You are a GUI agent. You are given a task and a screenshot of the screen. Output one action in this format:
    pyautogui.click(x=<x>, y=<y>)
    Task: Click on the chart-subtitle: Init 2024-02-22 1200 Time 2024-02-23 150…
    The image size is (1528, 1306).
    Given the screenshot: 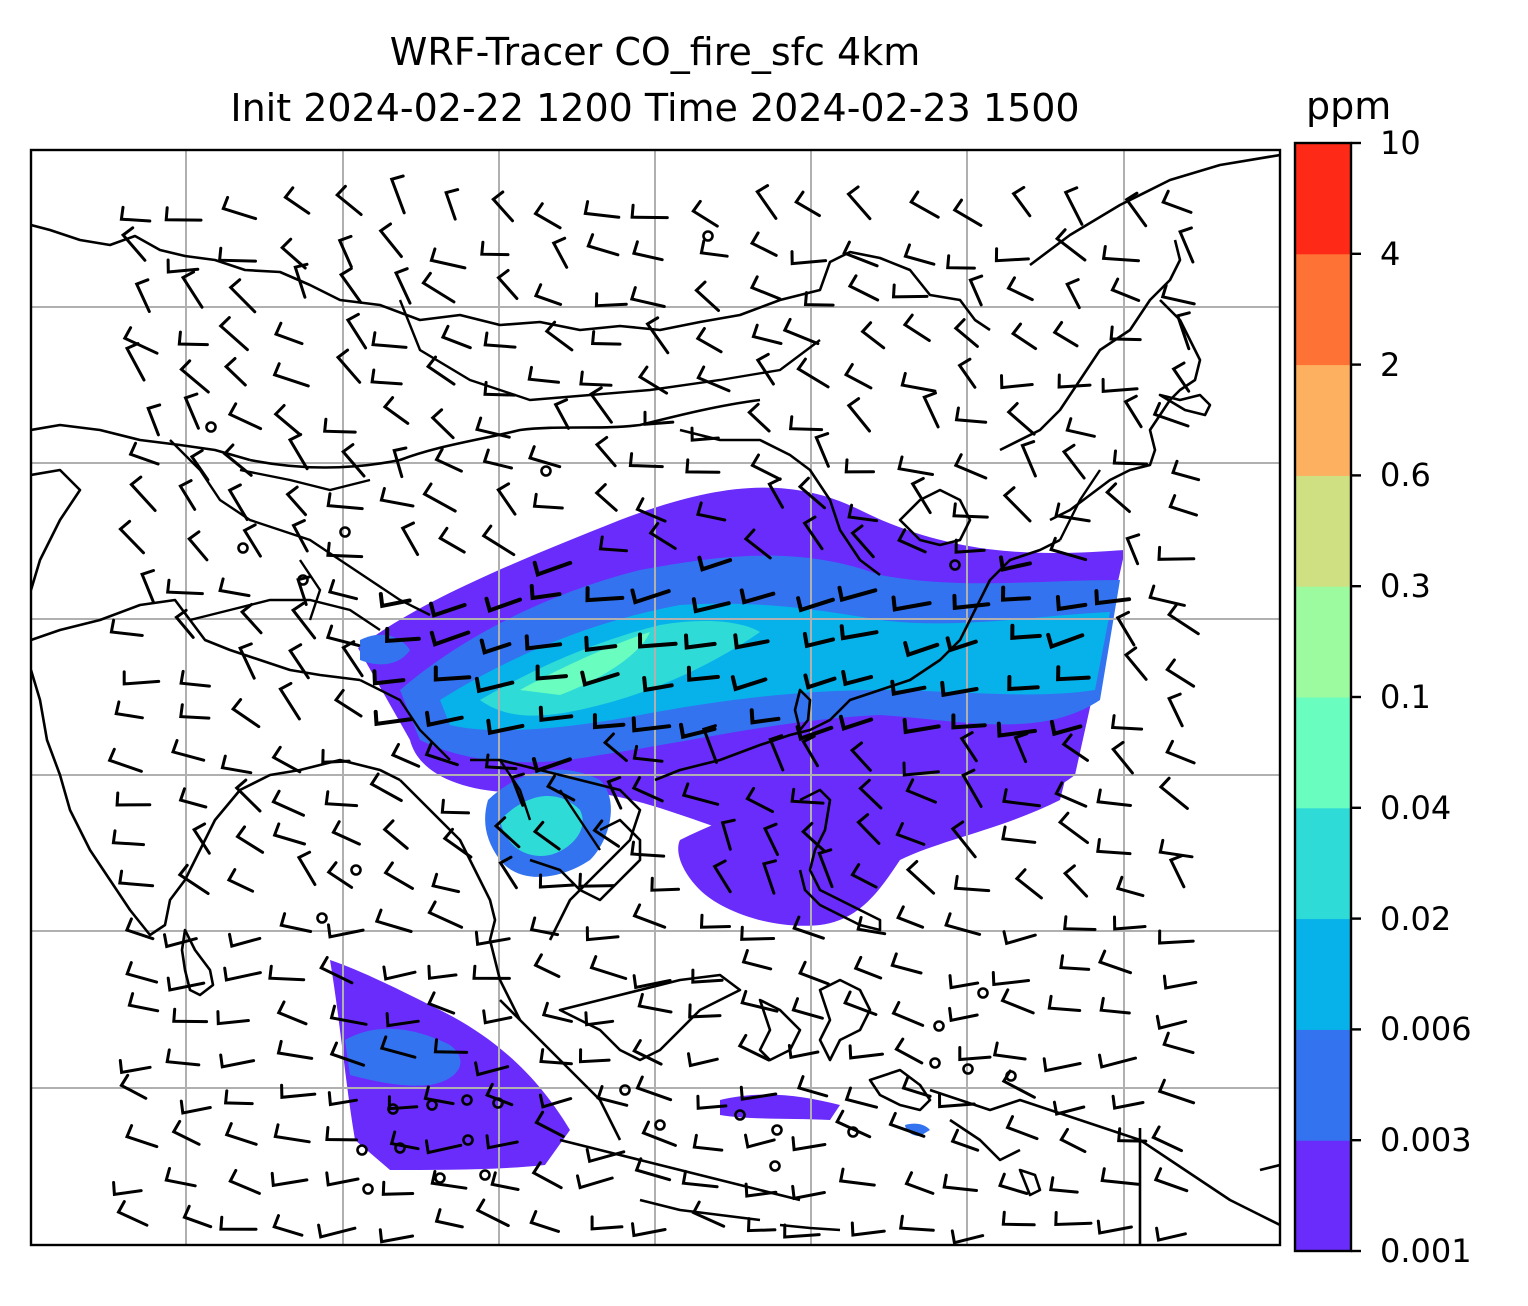 What is the action you would take?
    pyautogui.click(x=655, y=108)
    